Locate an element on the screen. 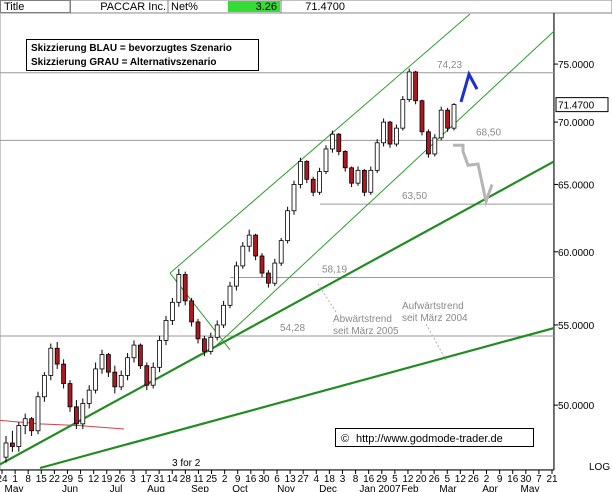 The height and width of the screenshot is (492, 612). credit-box: © http://www.godmode-trader.de is located at coordinates (434, 437).